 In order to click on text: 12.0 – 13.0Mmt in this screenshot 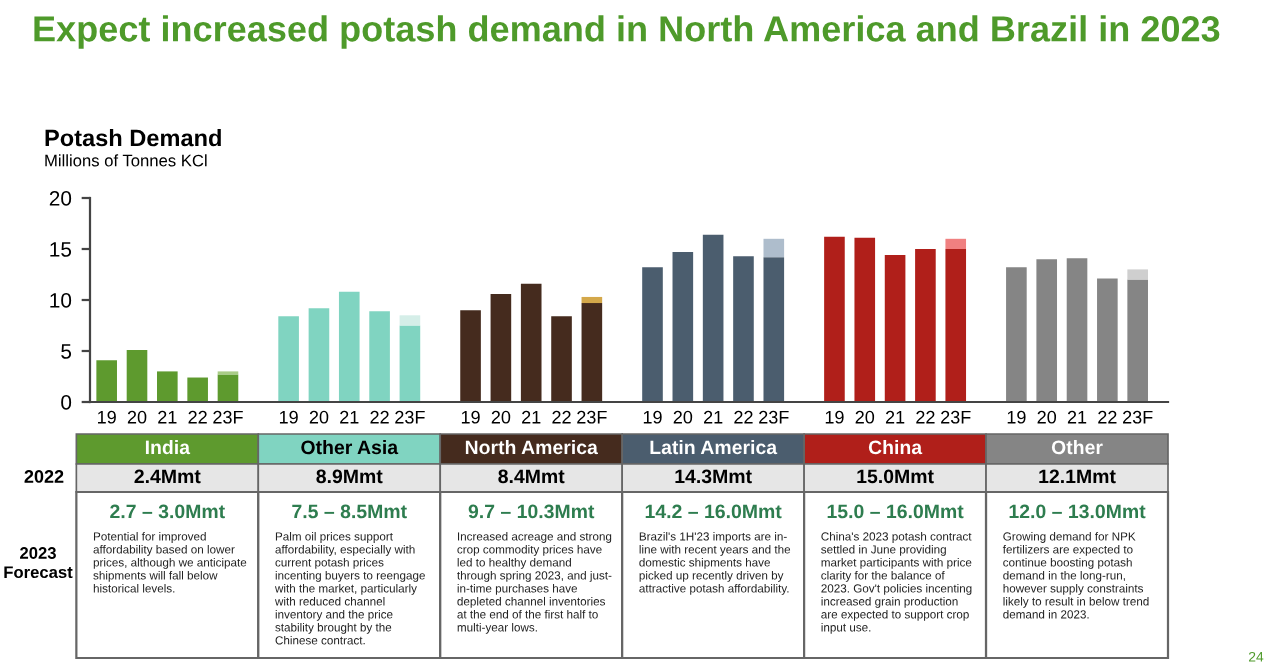, I will do `click(1077, 511)`.